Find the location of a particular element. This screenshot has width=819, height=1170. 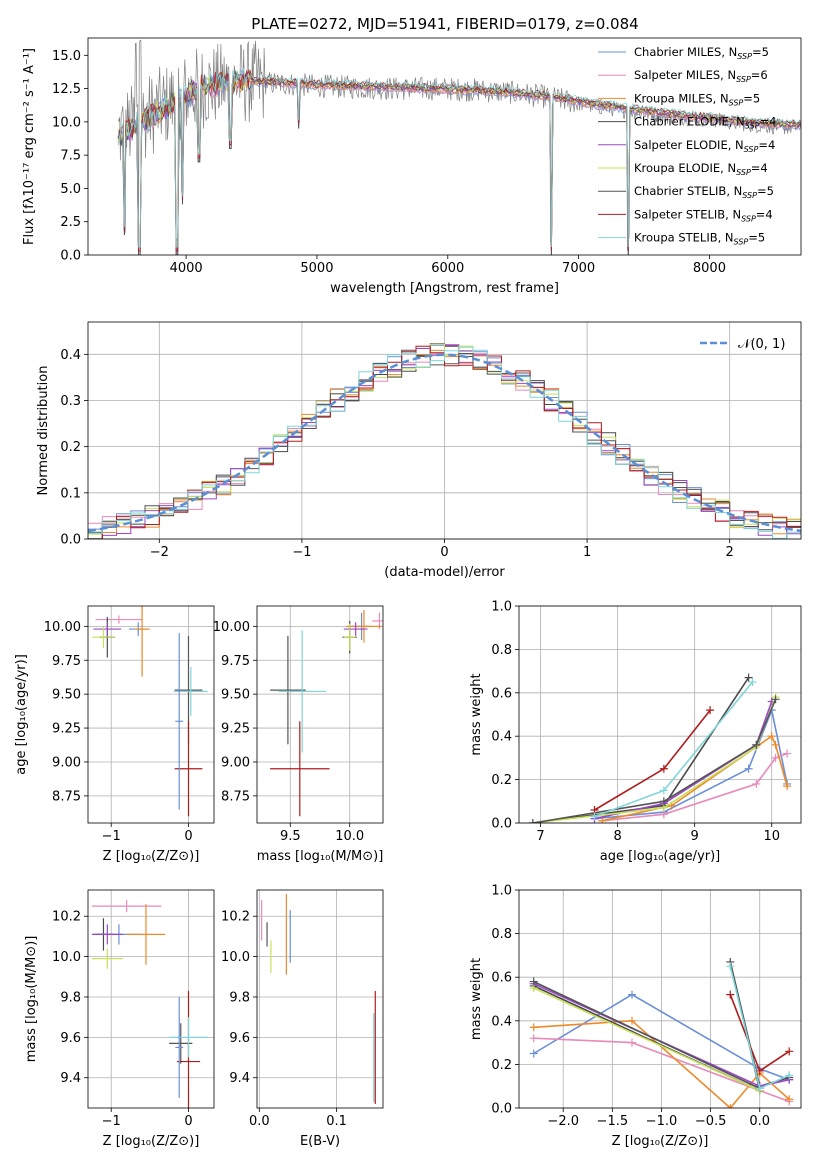

x-axis-label: mass [log₁₀(M/M⊙)] is located at coordinates (320, 856).